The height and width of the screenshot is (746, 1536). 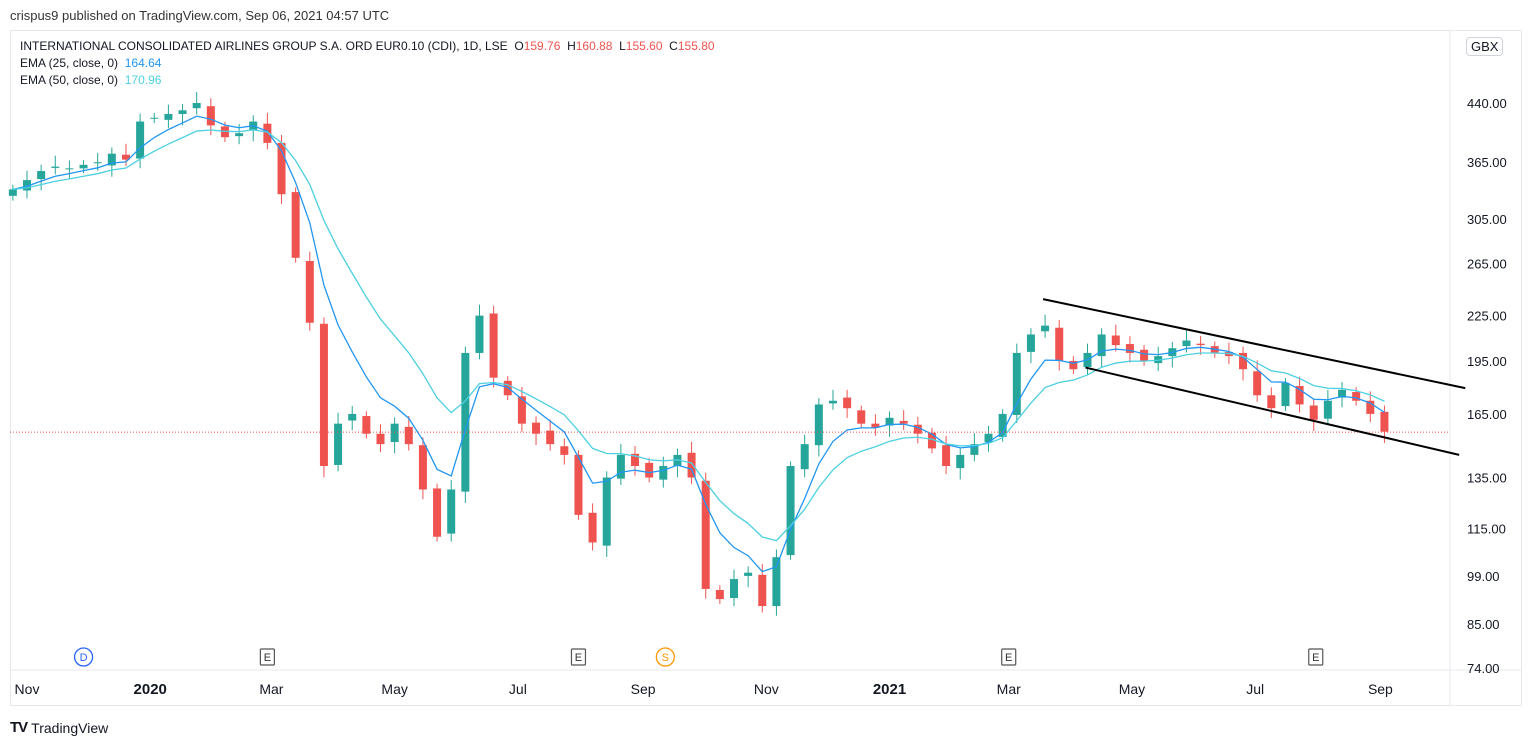 I want to click on x-tick-label: Nov, so click(x=27, y=689).